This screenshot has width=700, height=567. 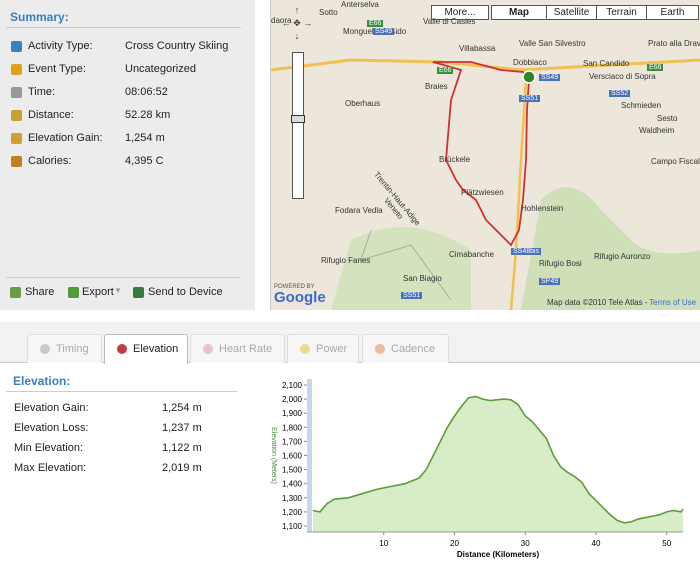 What do you see at coordinates (550, 281) in the screenshot?
I see `road-shield: SP49` at bounding box center [550, 281].